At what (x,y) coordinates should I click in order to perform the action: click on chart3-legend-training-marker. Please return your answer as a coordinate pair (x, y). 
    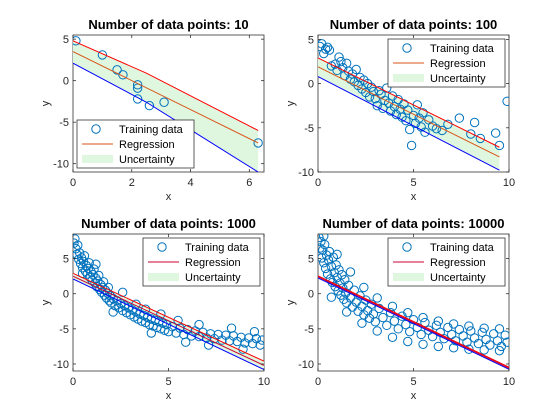
    Looking at the image, I should click on (407, 247).